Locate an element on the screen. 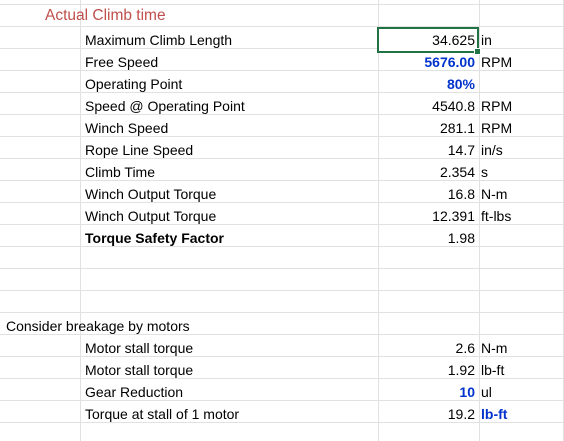 The height and width of the screenshot is (441, 564). row-unit-climb-time: s is located at coordinates (484, 172).